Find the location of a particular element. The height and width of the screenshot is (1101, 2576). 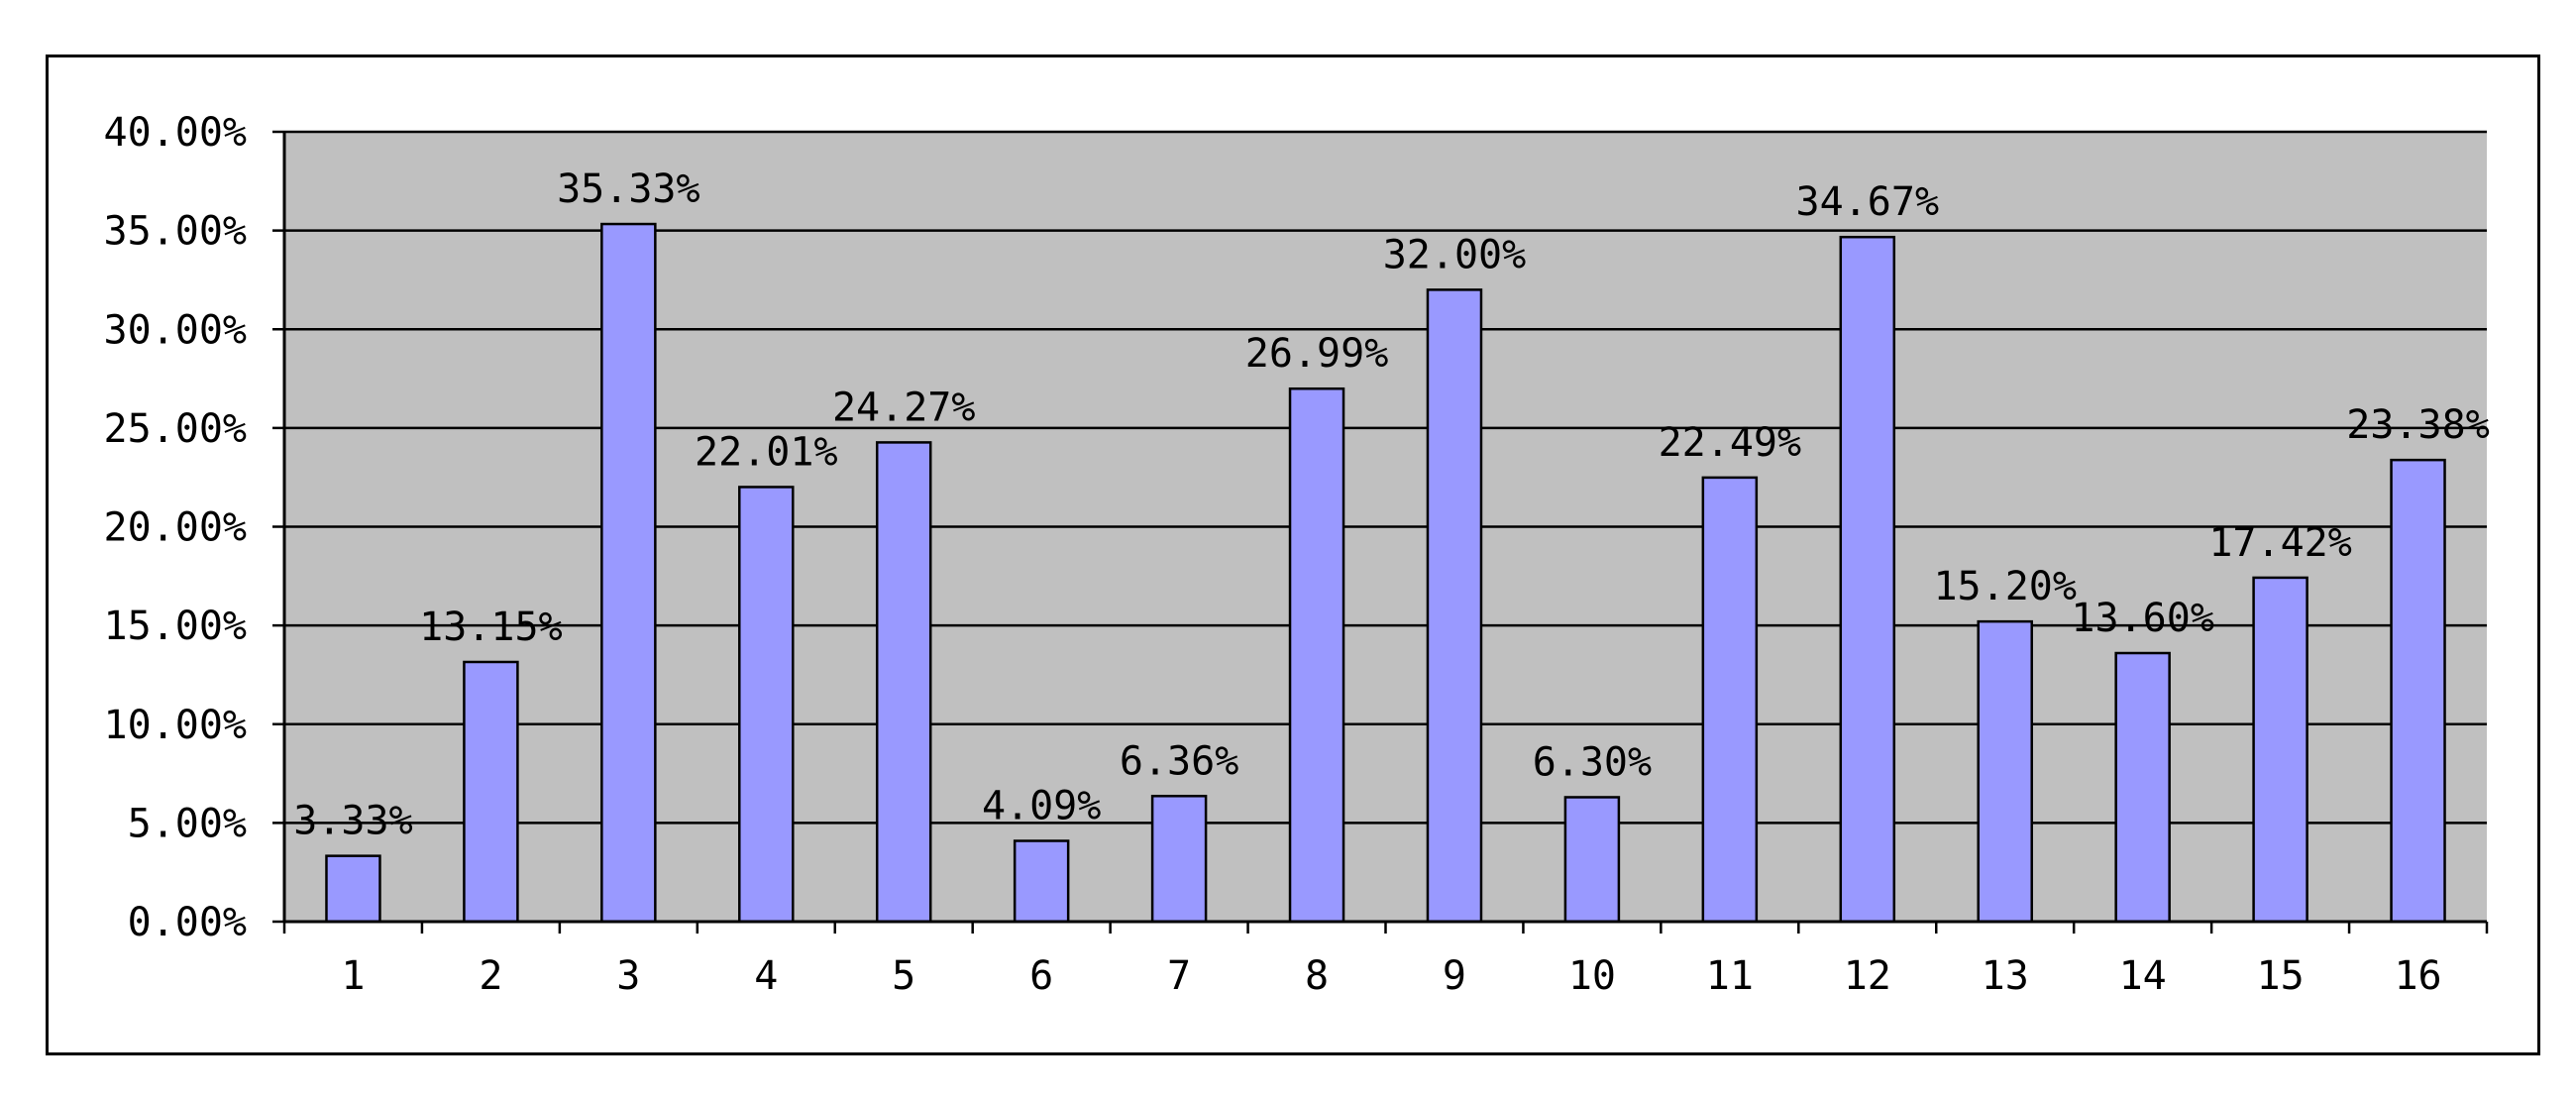

data-label: 23.38% is located at coordinates (2418, 425).